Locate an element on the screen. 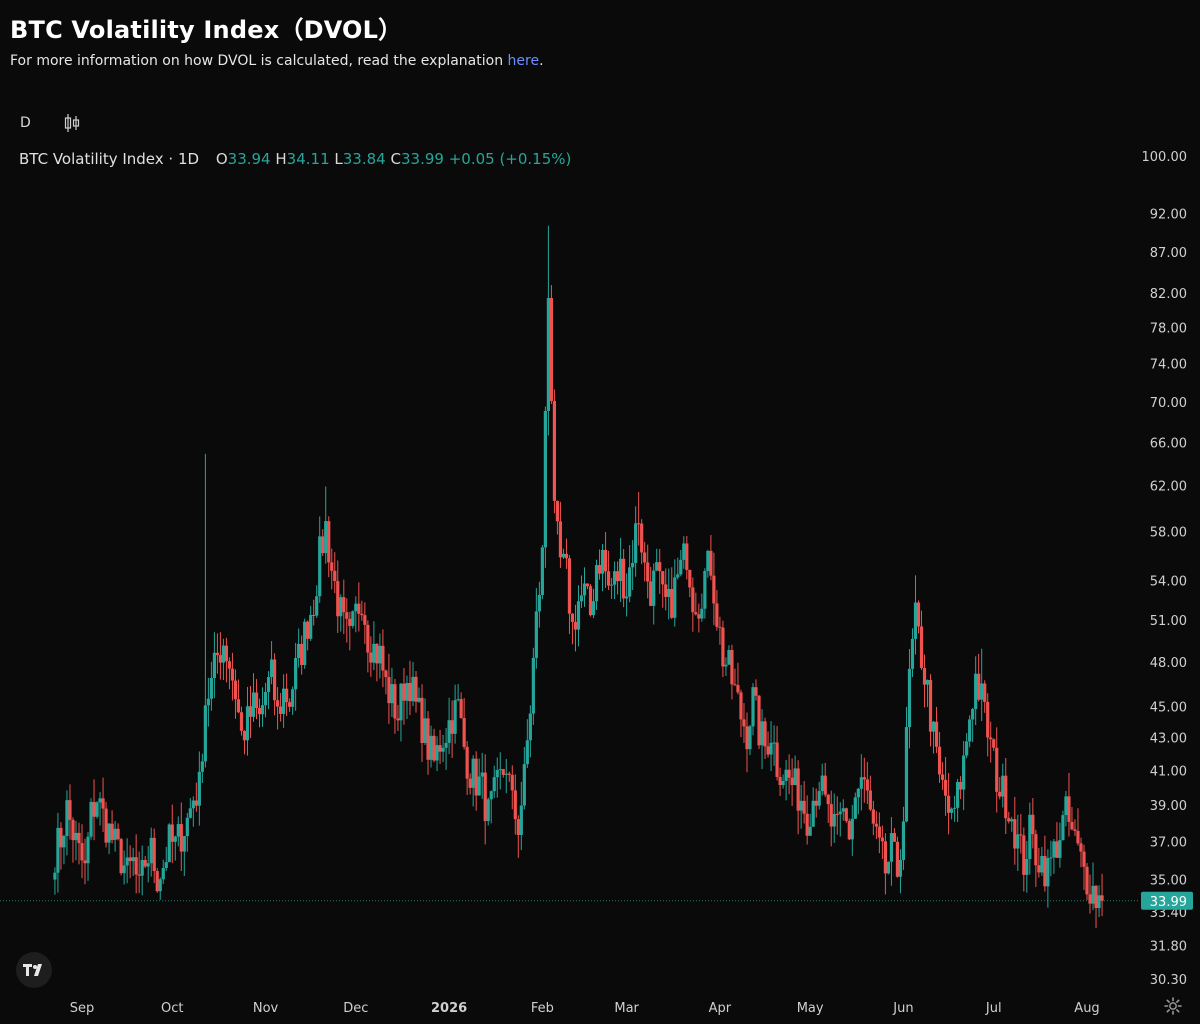 The width and height of the screenshot is (1200, 1024). legend-low-label: L is located at coordinates (338, 159).